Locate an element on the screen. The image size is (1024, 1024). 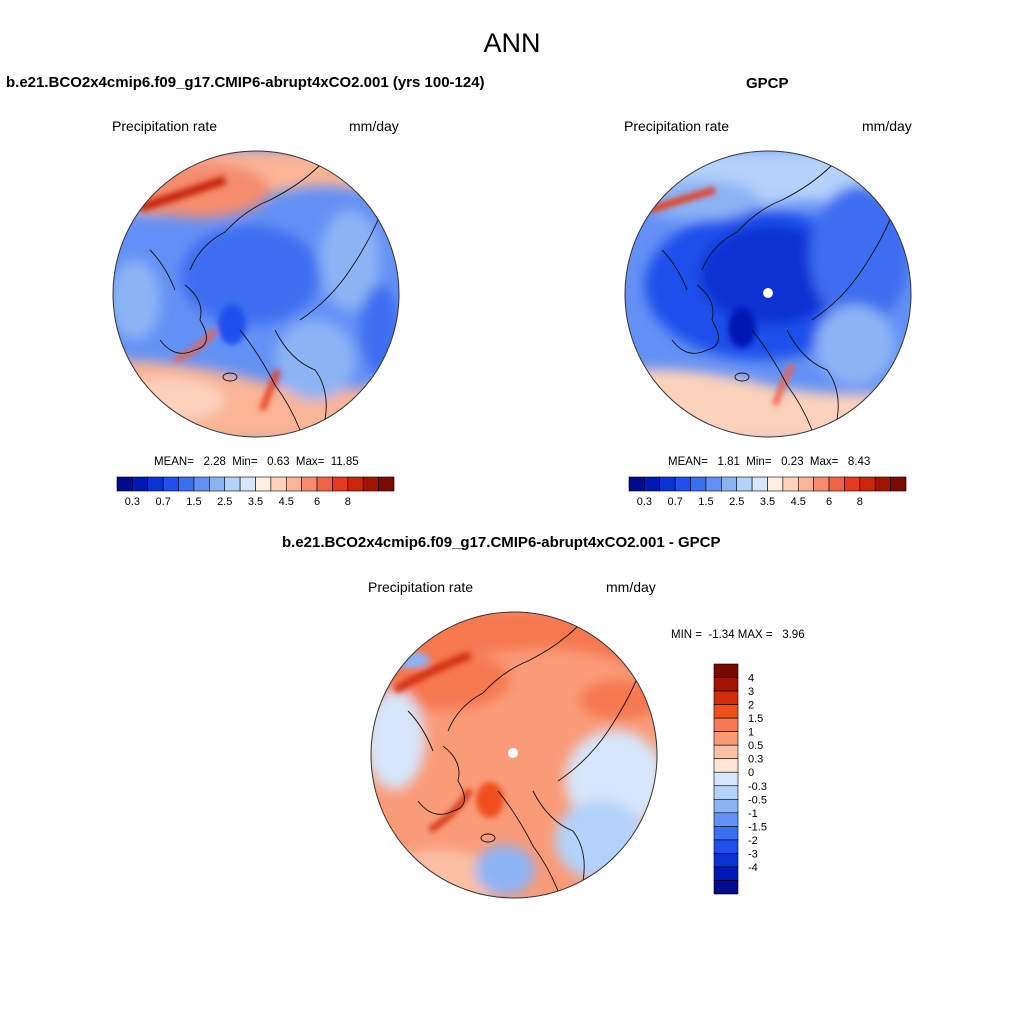
panel1-units-label: mm/day is located at coordinates (374, 126).